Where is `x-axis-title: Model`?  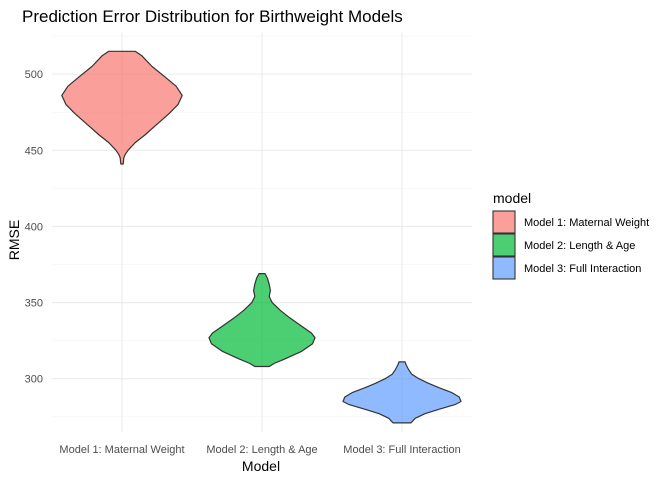
x-axis-title: Model is located at coordinates (261, 466).